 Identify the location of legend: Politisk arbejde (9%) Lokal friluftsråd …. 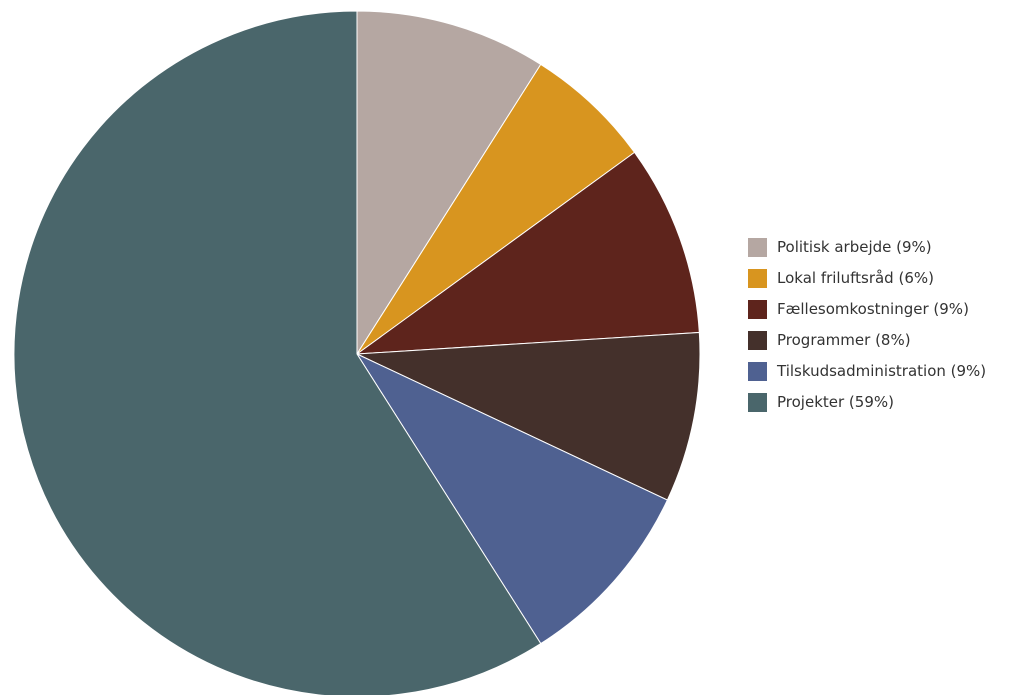
(867, 329).